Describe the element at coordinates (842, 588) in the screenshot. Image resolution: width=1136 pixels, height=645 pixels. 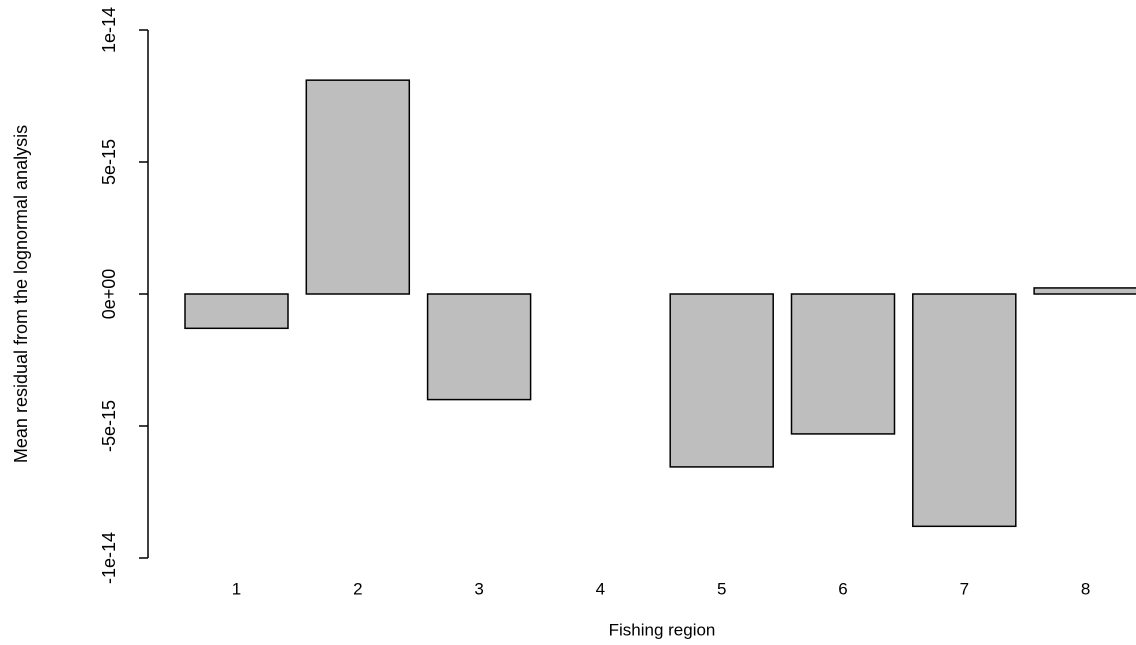
I see `x-tick-label: 6` at that location.